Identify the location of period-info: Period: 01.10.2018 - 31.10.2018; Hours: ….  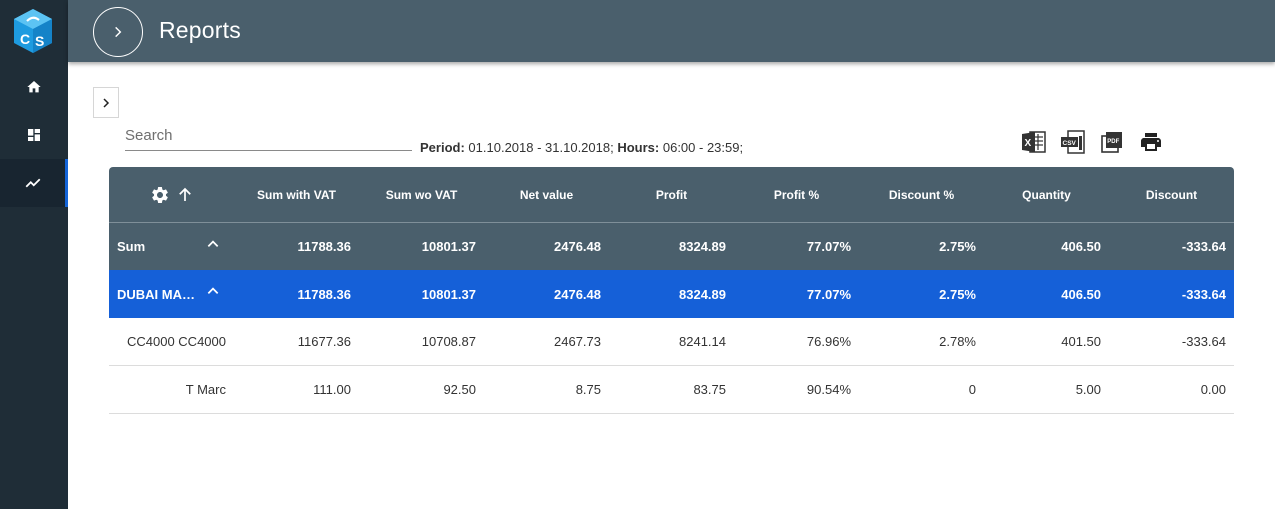
(581, 147).